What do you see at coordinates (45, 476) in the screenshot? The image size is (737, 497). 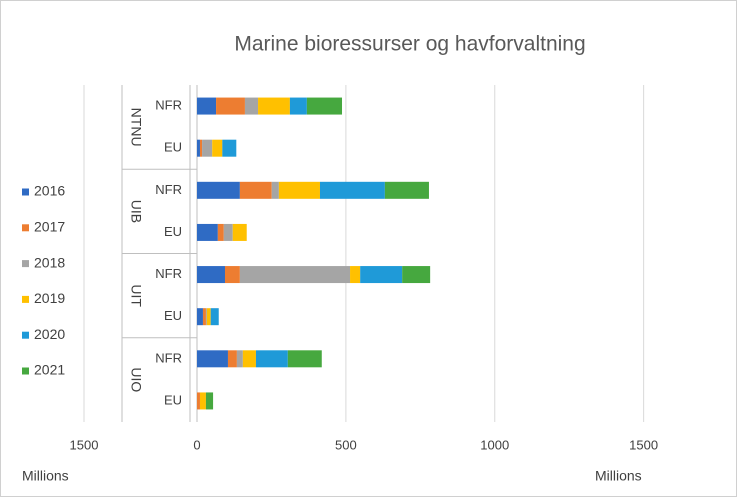 I see `x2-axis-label: Millions` at bounding box center [45, 476].